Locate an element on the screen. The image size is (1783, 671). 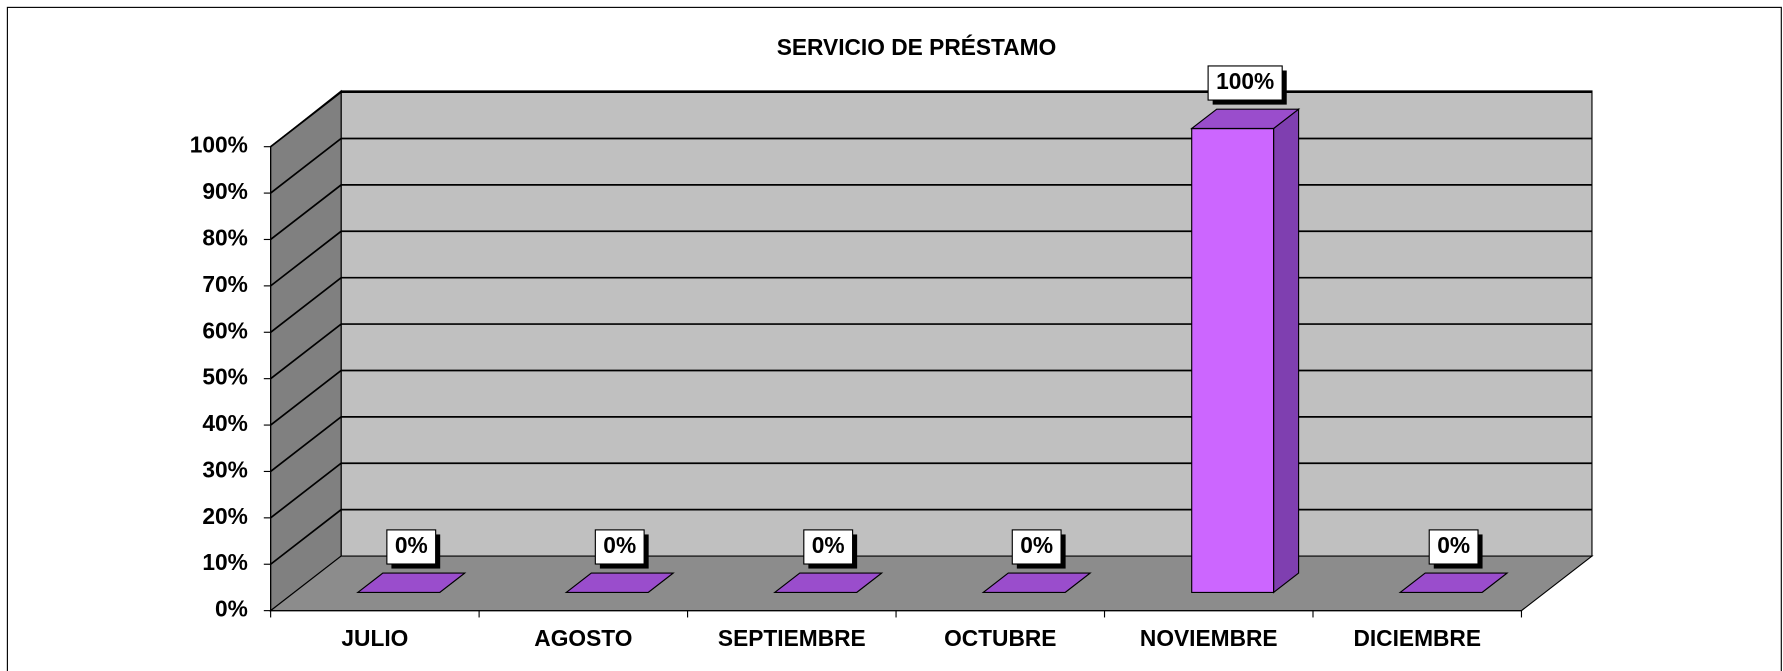
y-tick-label: 60% is located at coordinates (225, 330).